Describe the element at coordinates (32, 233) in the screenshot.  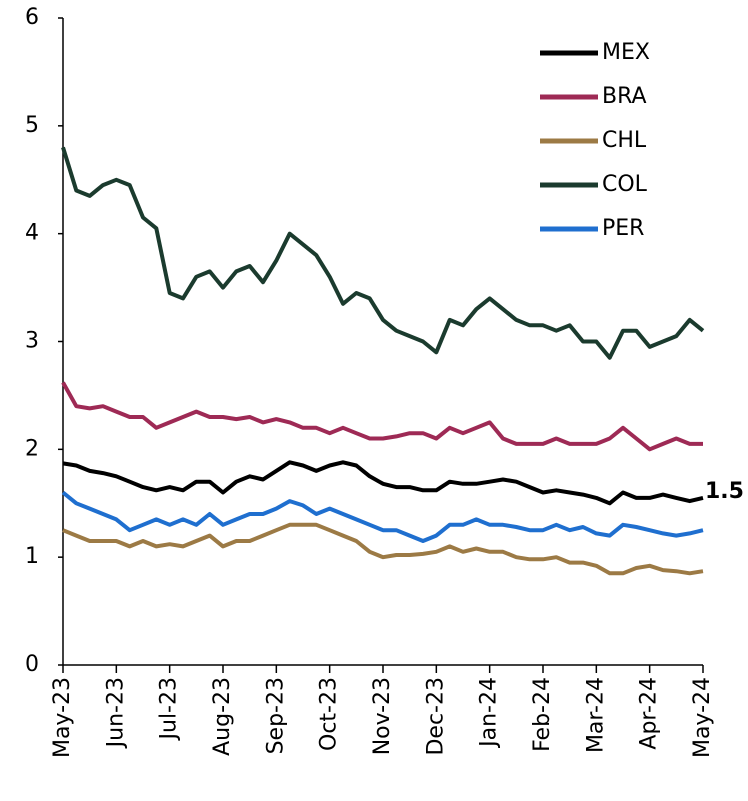
I see `y-tick-label: 4` at that location.